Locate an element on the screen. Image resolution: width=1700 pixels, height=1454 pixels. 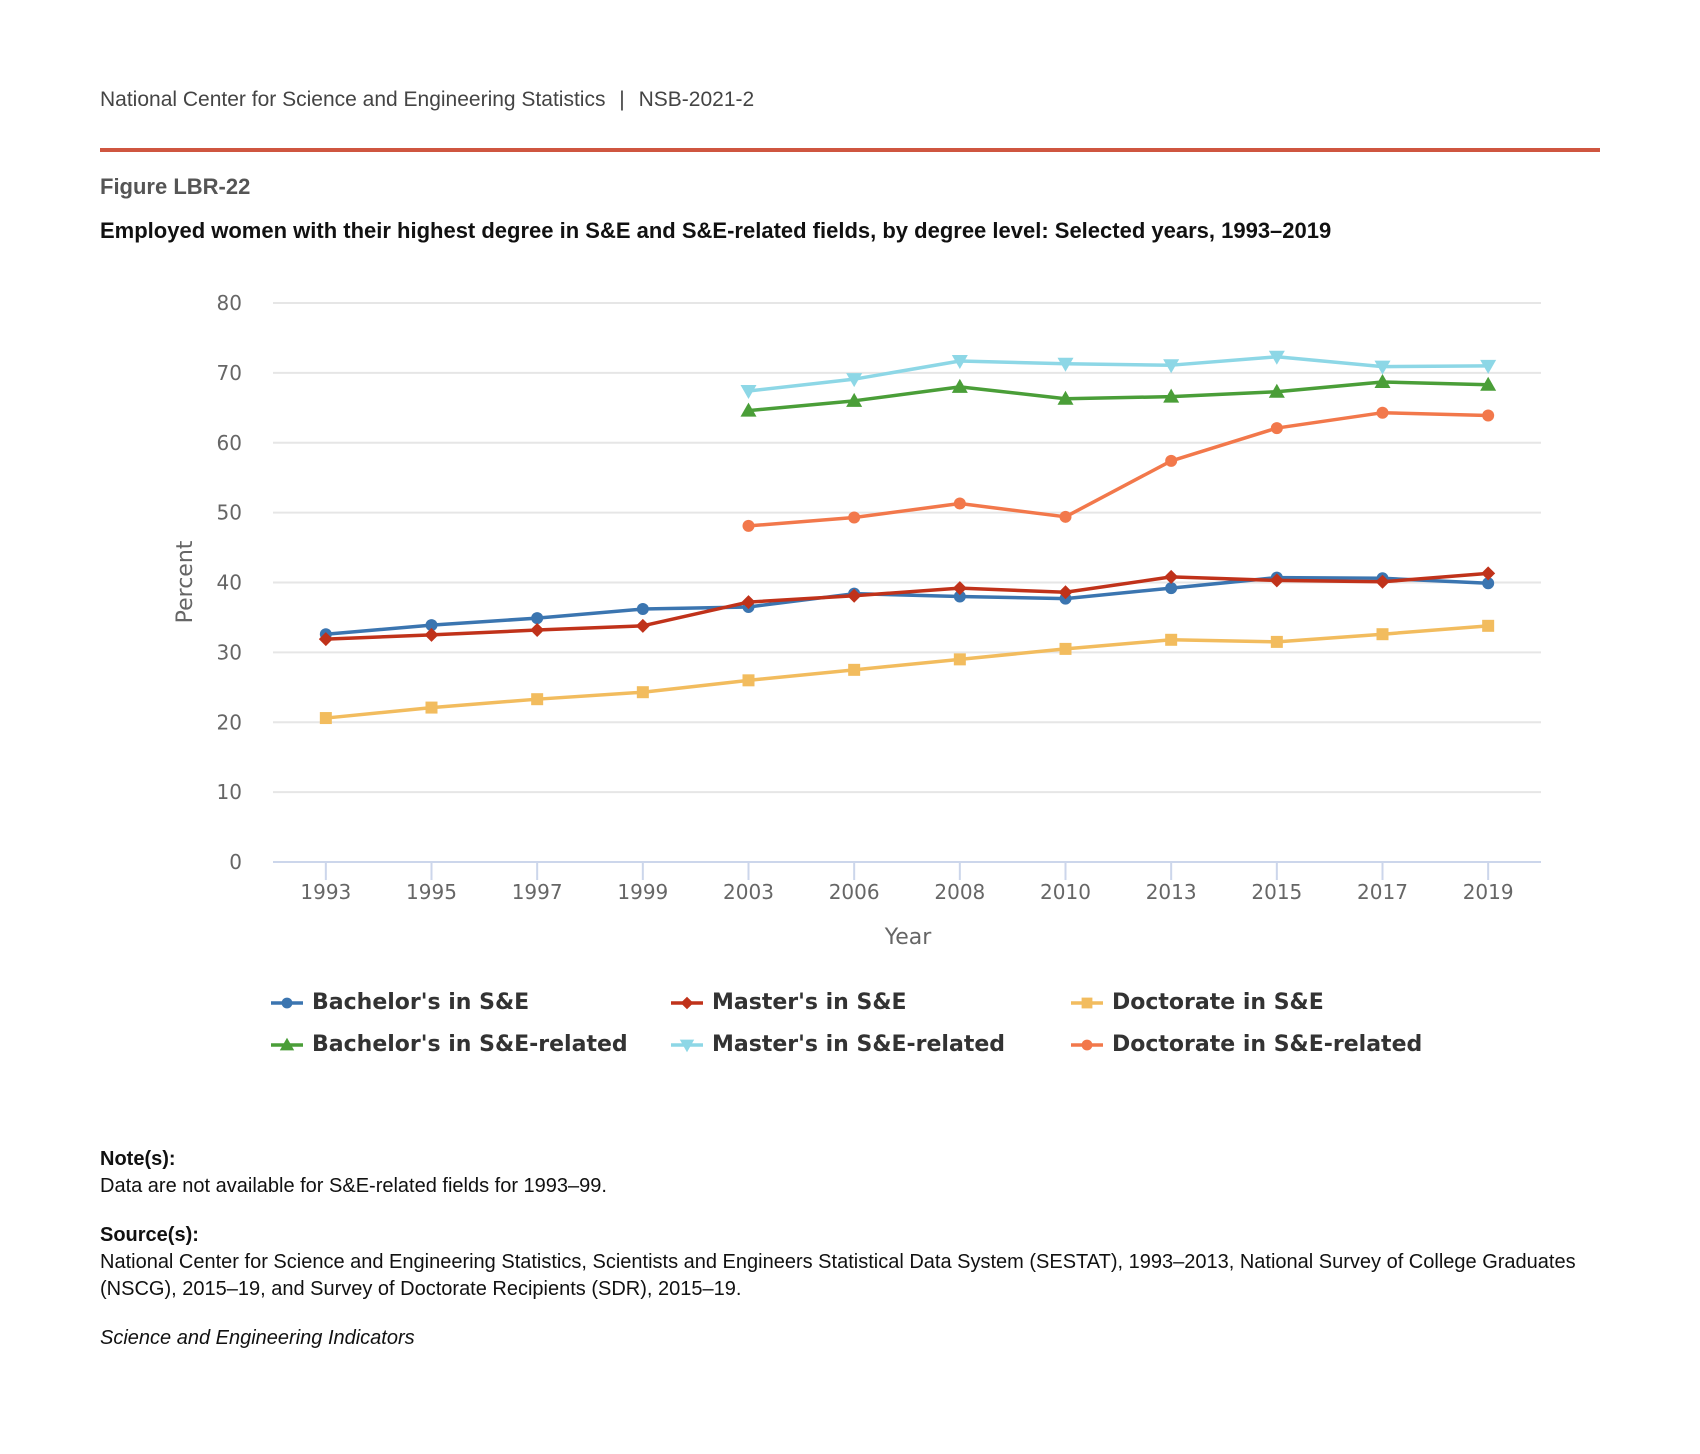
x-tick-label: 2019 is located at coordinates (1488, 892).